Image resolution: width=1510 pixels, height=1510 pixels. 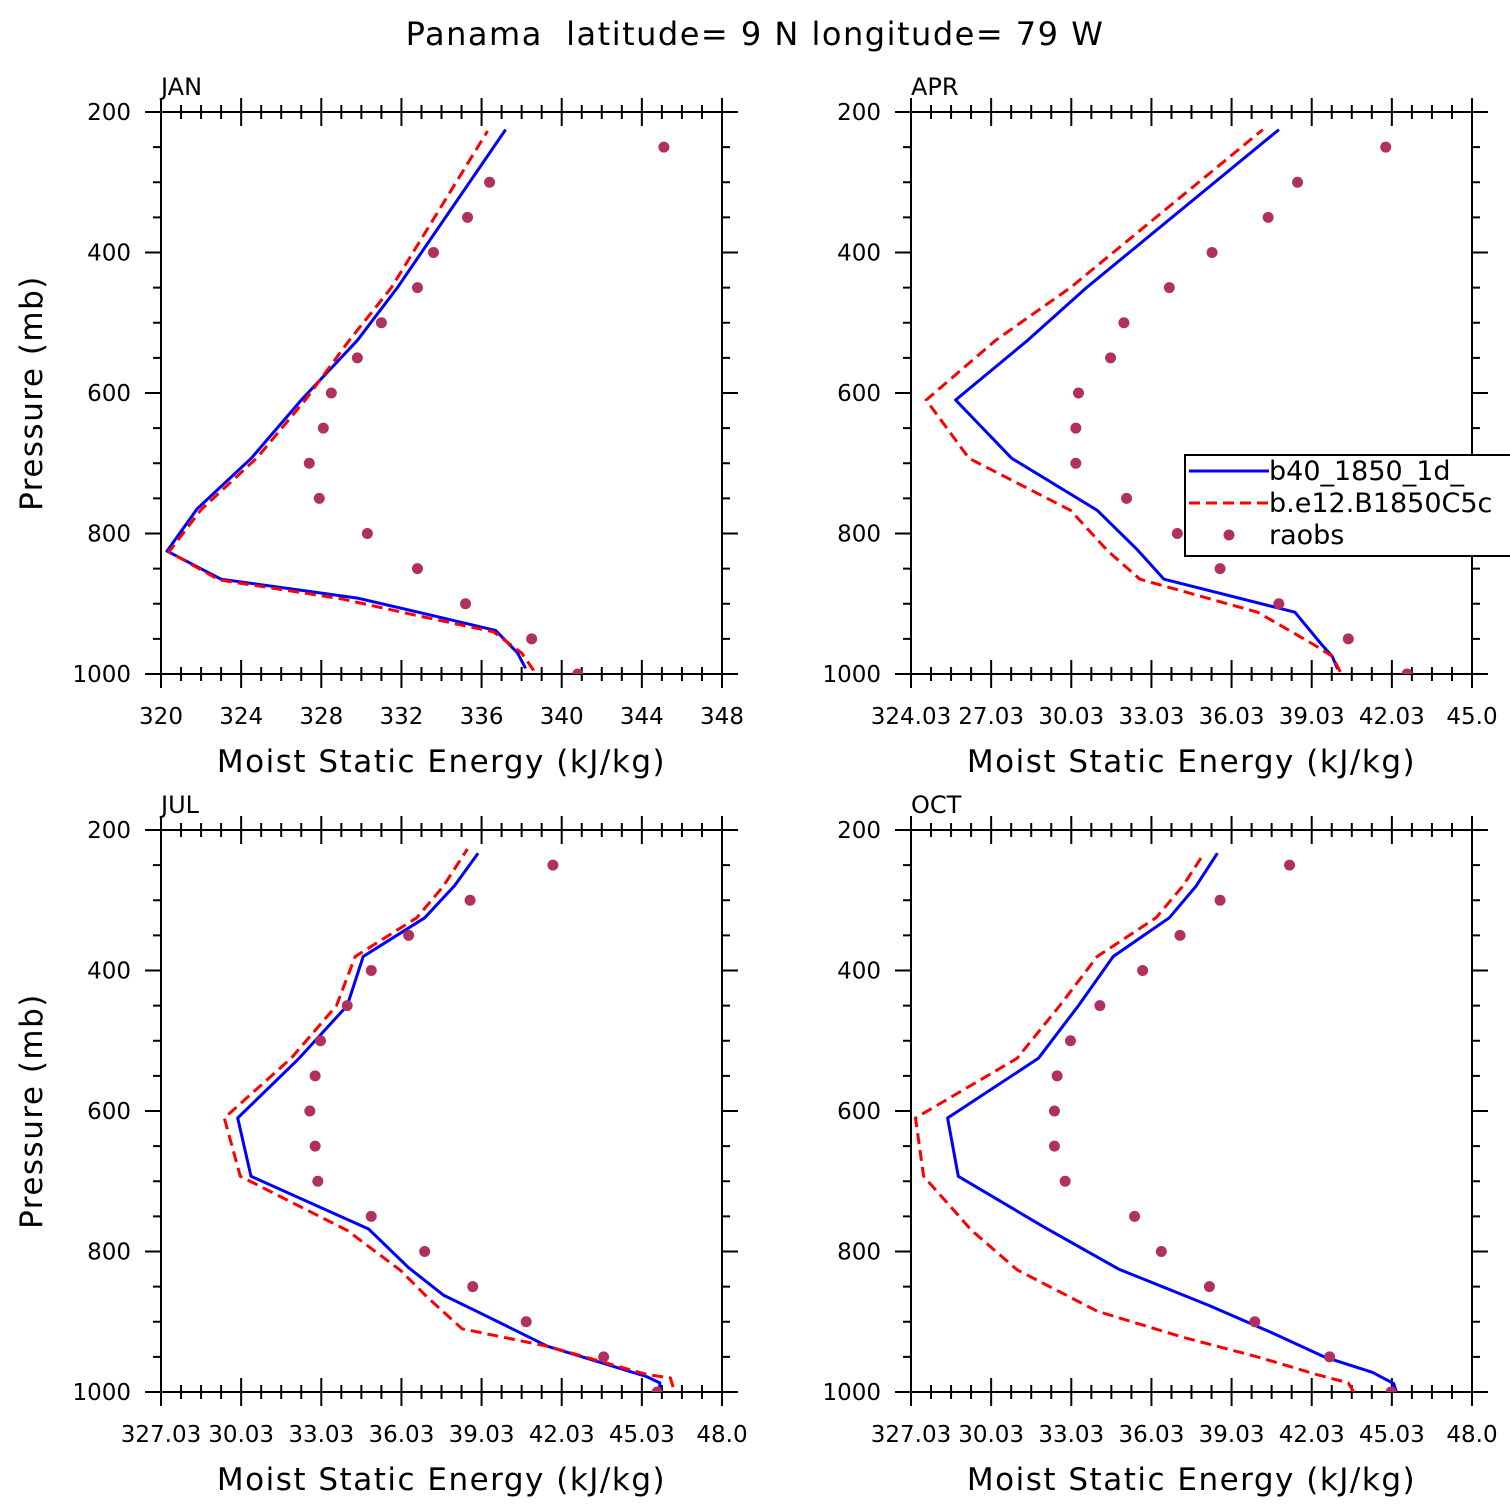 I want to click on x-tick-label: 324, so click(x=241, y=717).